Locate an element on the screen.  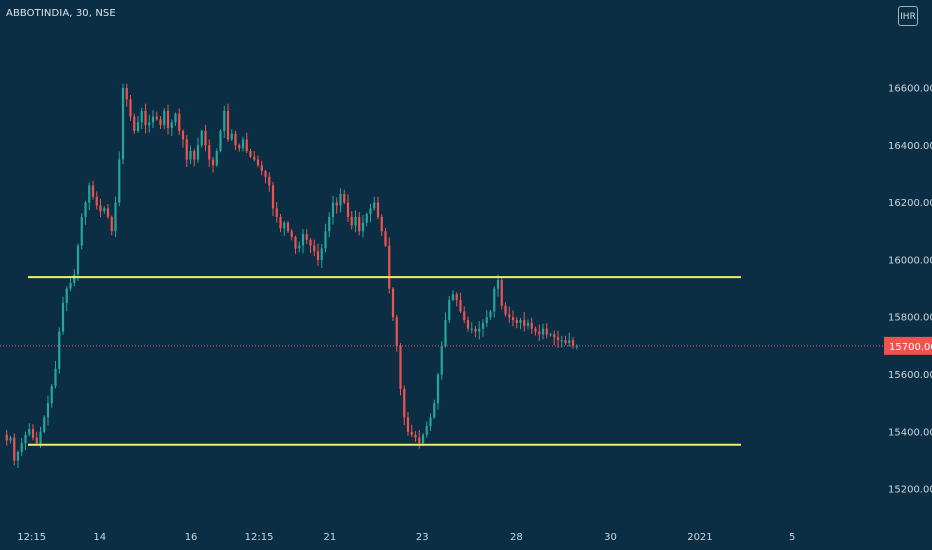
x-tick-label: 14 is located at coordinates (99, 537).